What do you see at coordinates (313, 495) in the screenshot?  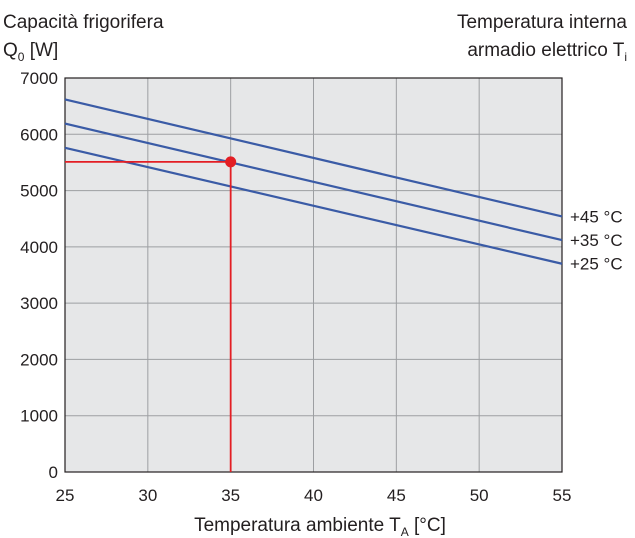 I see `x-tick-label: 40` at bounding box center [313, 495].